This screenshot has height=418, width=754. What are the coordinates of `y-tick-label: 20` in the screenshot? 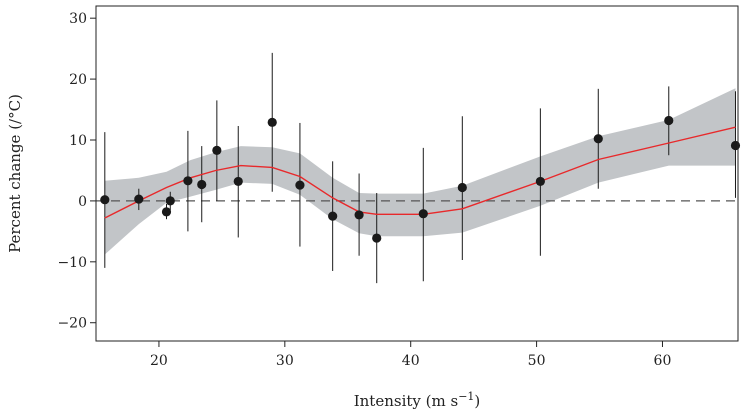 It's located at (78, 80).